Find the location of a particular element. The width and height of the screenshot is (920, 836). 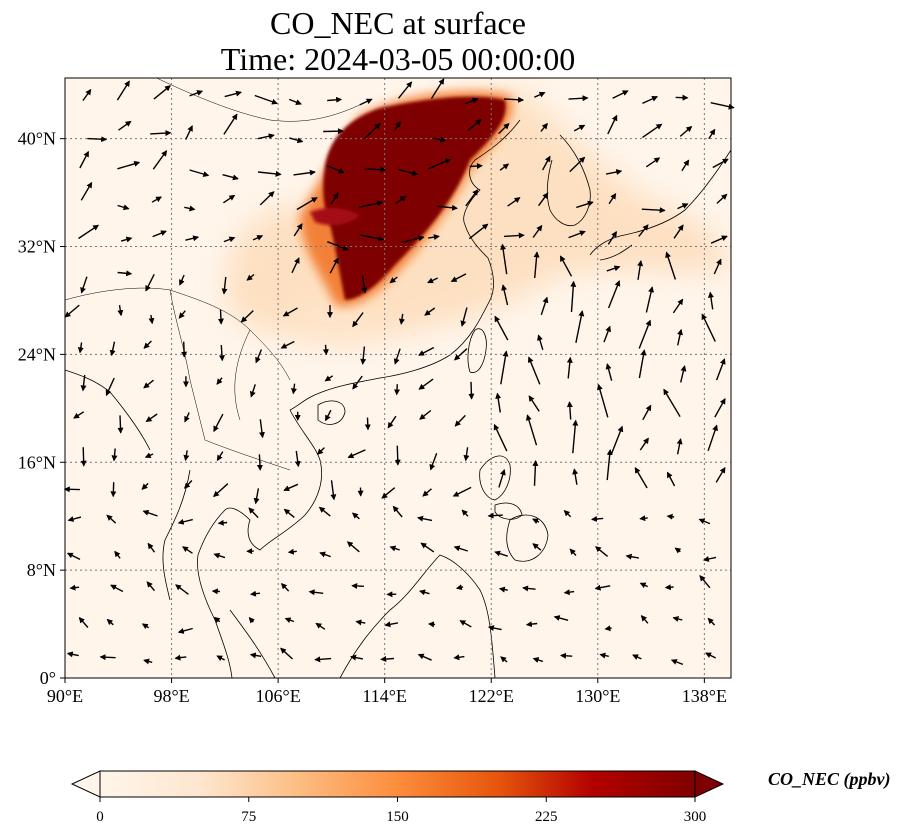

lon-tick-label: 130°E is located at coordinates (597, 696).